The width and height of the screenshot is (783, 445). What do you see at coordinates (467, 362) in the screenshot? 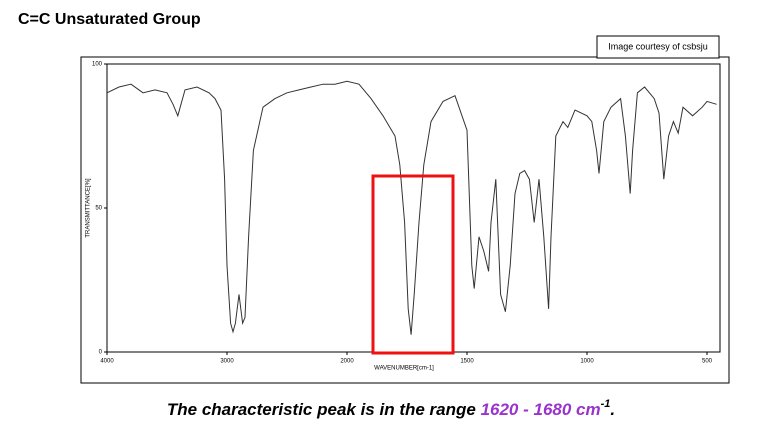
I see `x-tick-label: 1500` at bounding box center [467, 362].